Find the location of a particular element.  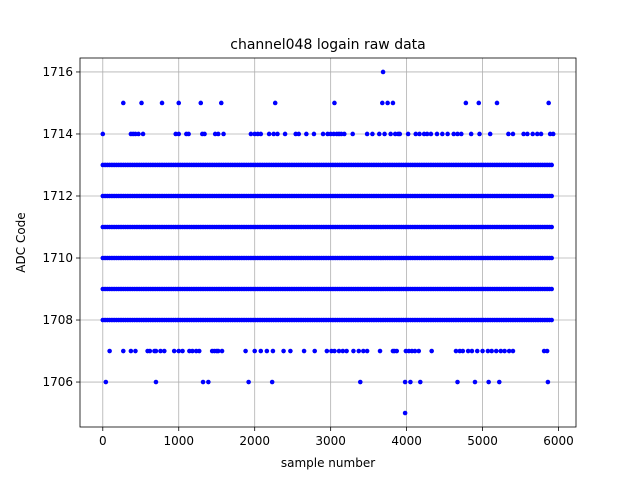

y-tick-label: 1708 is located at coordinates (57, 320).